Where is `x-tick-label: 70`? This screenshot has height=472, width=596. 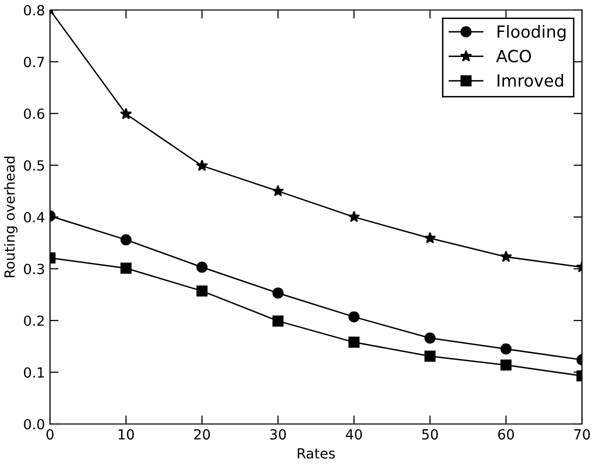 x-tick-label: 70 is located at coordinates (582, 434).